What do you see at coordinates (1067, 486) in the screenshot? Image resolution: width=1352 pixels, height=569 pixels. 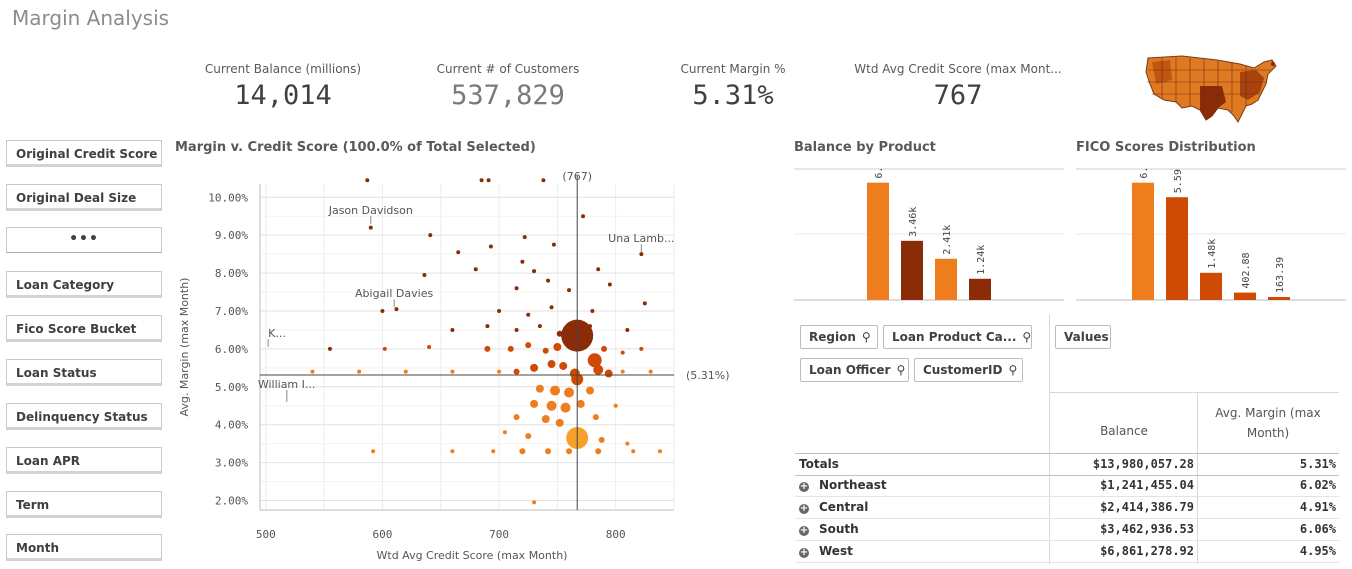 I see `table-row: + Northeast $1,241,455.04 6.02%` at bounding box center [1067, 486].